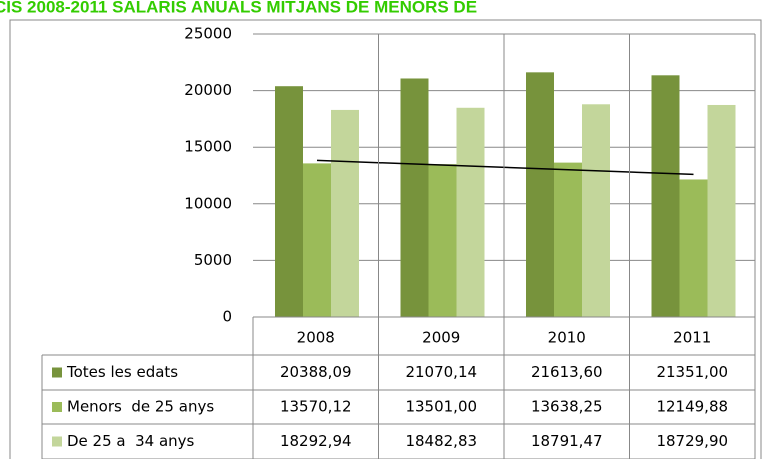  What do you see at coordinates (213, 260) in the screenshot?
I see `y-tick-label: 5000` at bounding box center [213, 260].